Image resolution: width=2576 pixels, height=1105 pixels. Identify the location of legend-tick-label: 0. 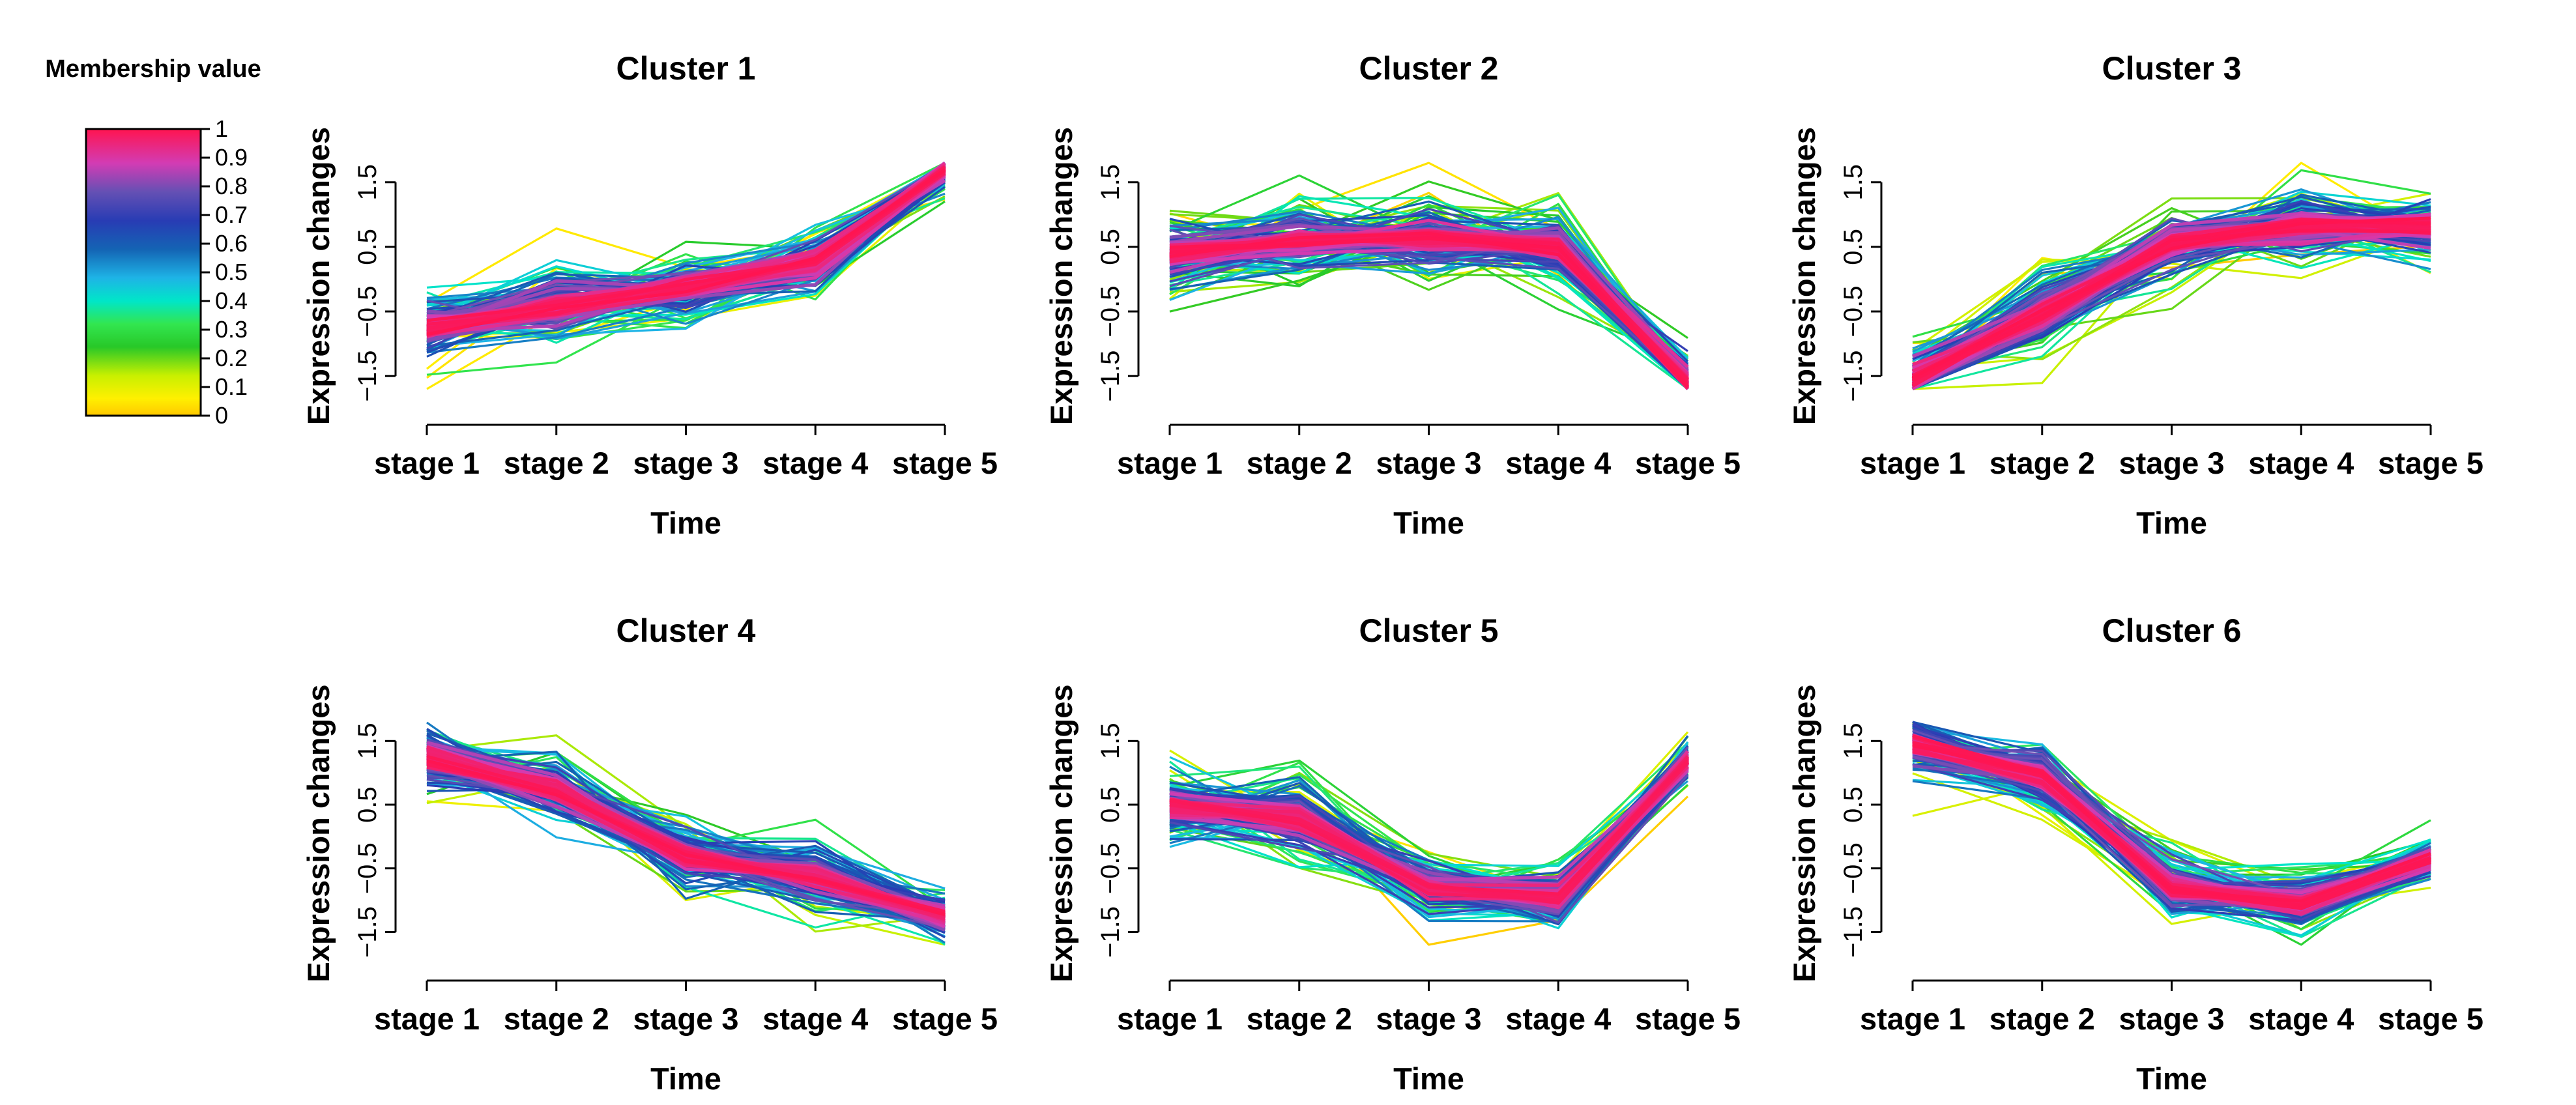
(221, 415).